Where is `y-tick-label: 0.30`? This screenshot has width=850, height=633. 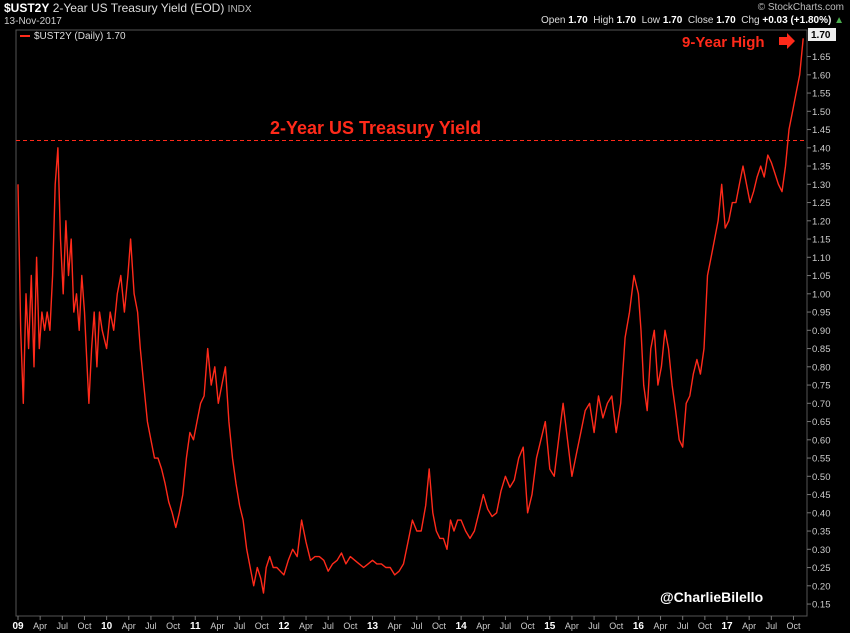
y-tick-label: 0.30 is located at coordinates (821, 550).